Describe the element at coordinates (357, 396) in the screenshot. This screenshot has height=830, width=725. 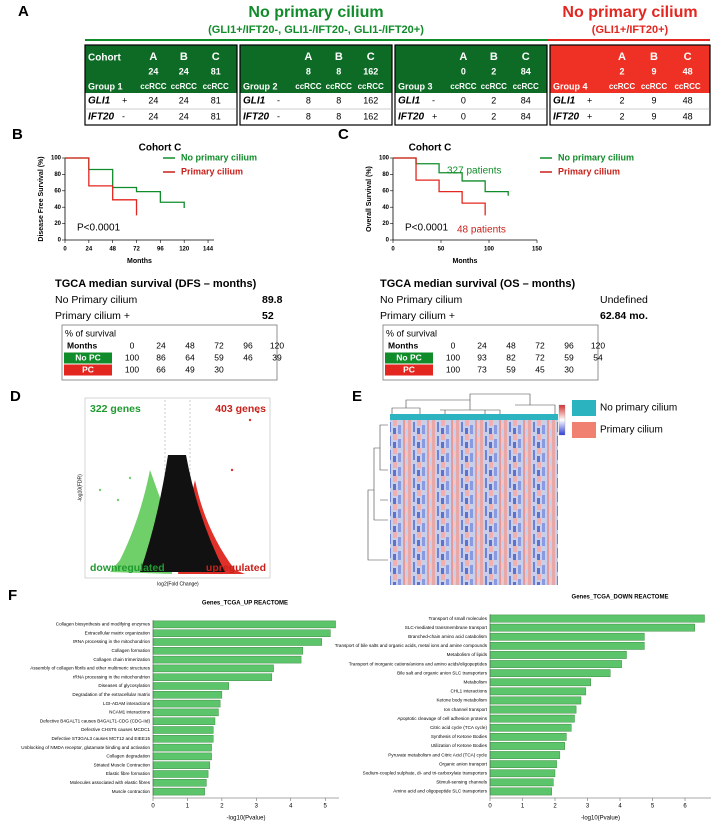
I see `panel-label: E` at that location.